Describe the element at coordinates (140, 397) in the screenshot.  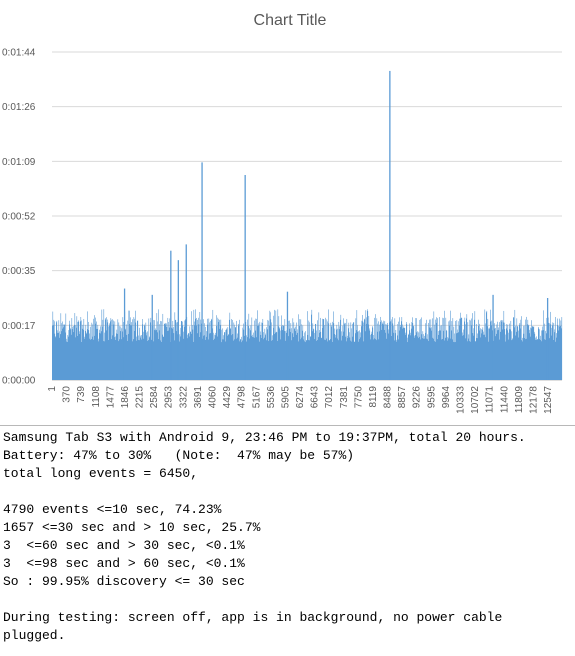
I see `x-tick-label: 2215` at that location.